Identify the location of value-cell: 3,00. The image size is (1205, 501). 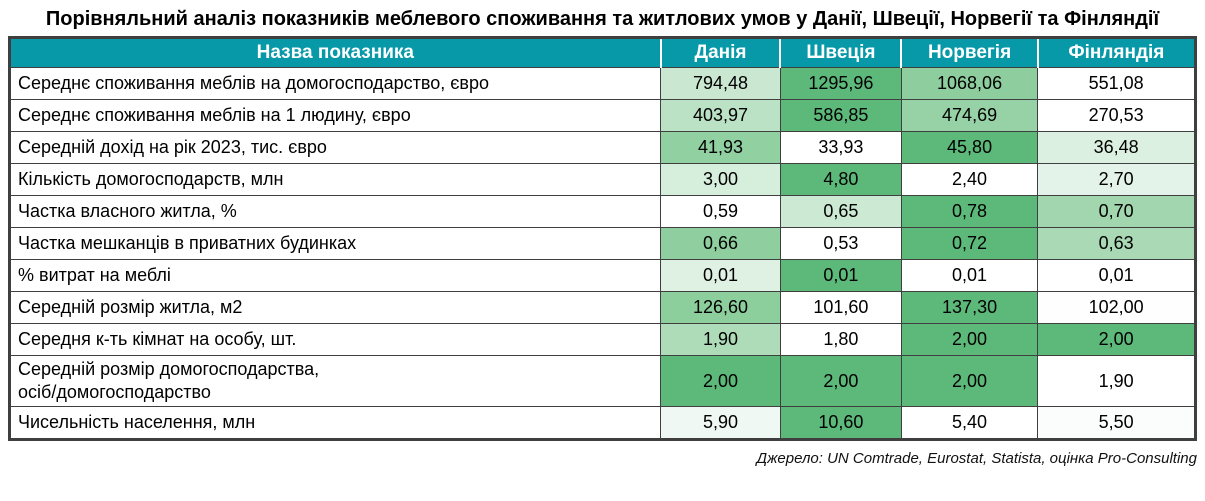
(720, 179).